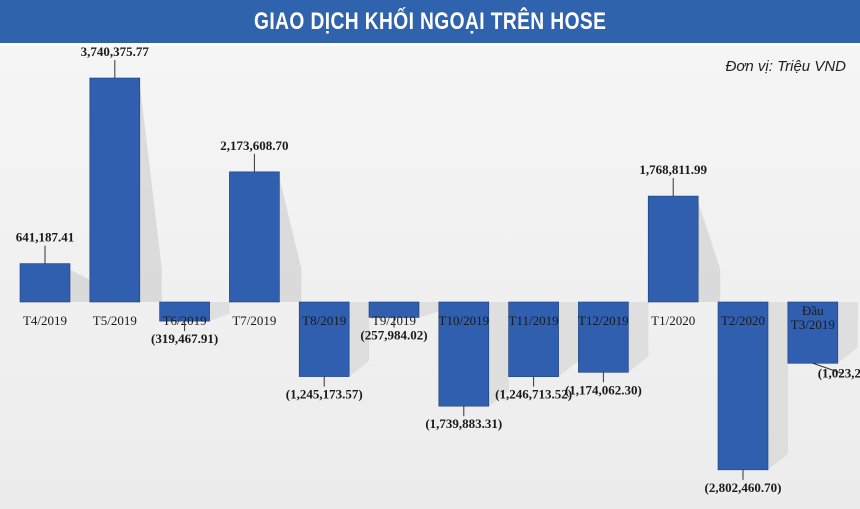  What do you see at coordinates (603, 320) in the screenshot?
I see `category-label: T12/2019` at bounding box center [603, 320].